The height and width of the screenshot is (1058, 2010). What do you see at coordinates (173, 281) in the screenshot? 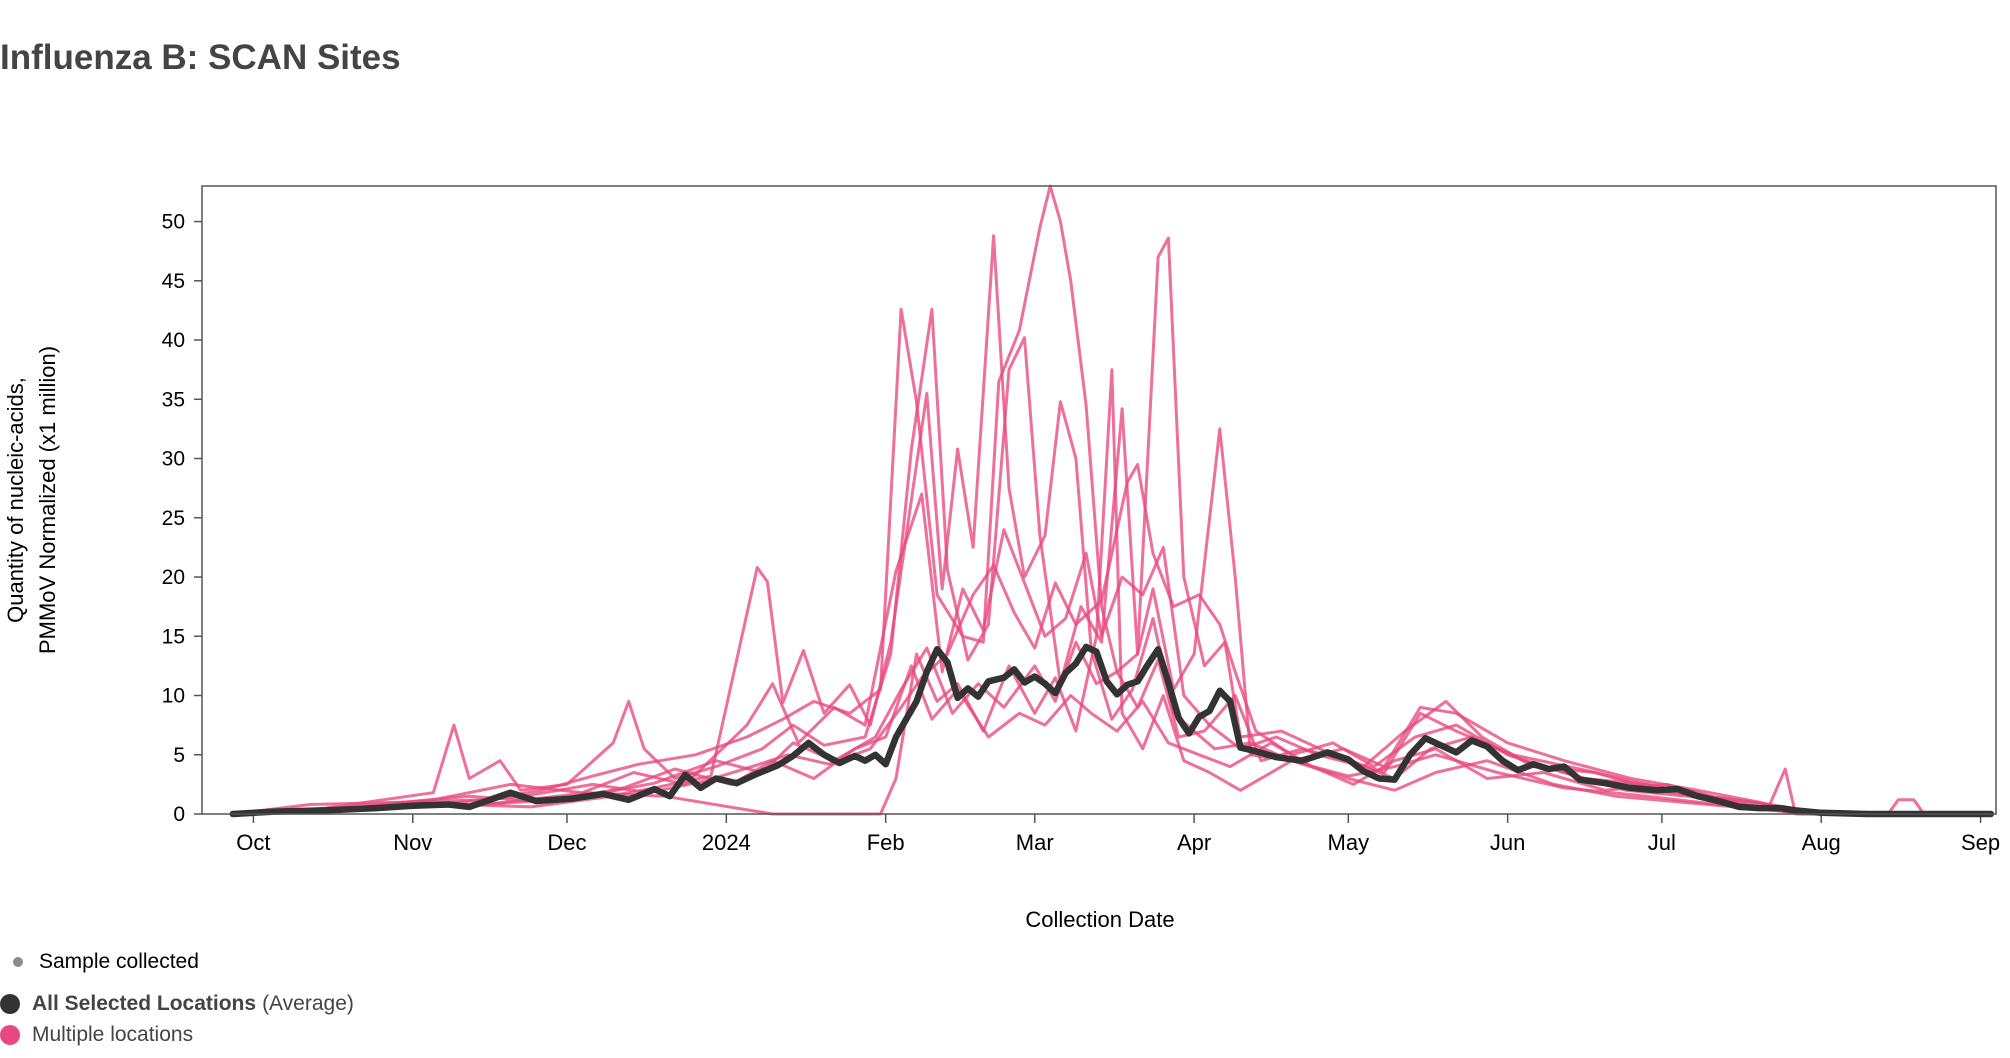
I see `y-tick-label: 45` at bounding box center [173, 281].